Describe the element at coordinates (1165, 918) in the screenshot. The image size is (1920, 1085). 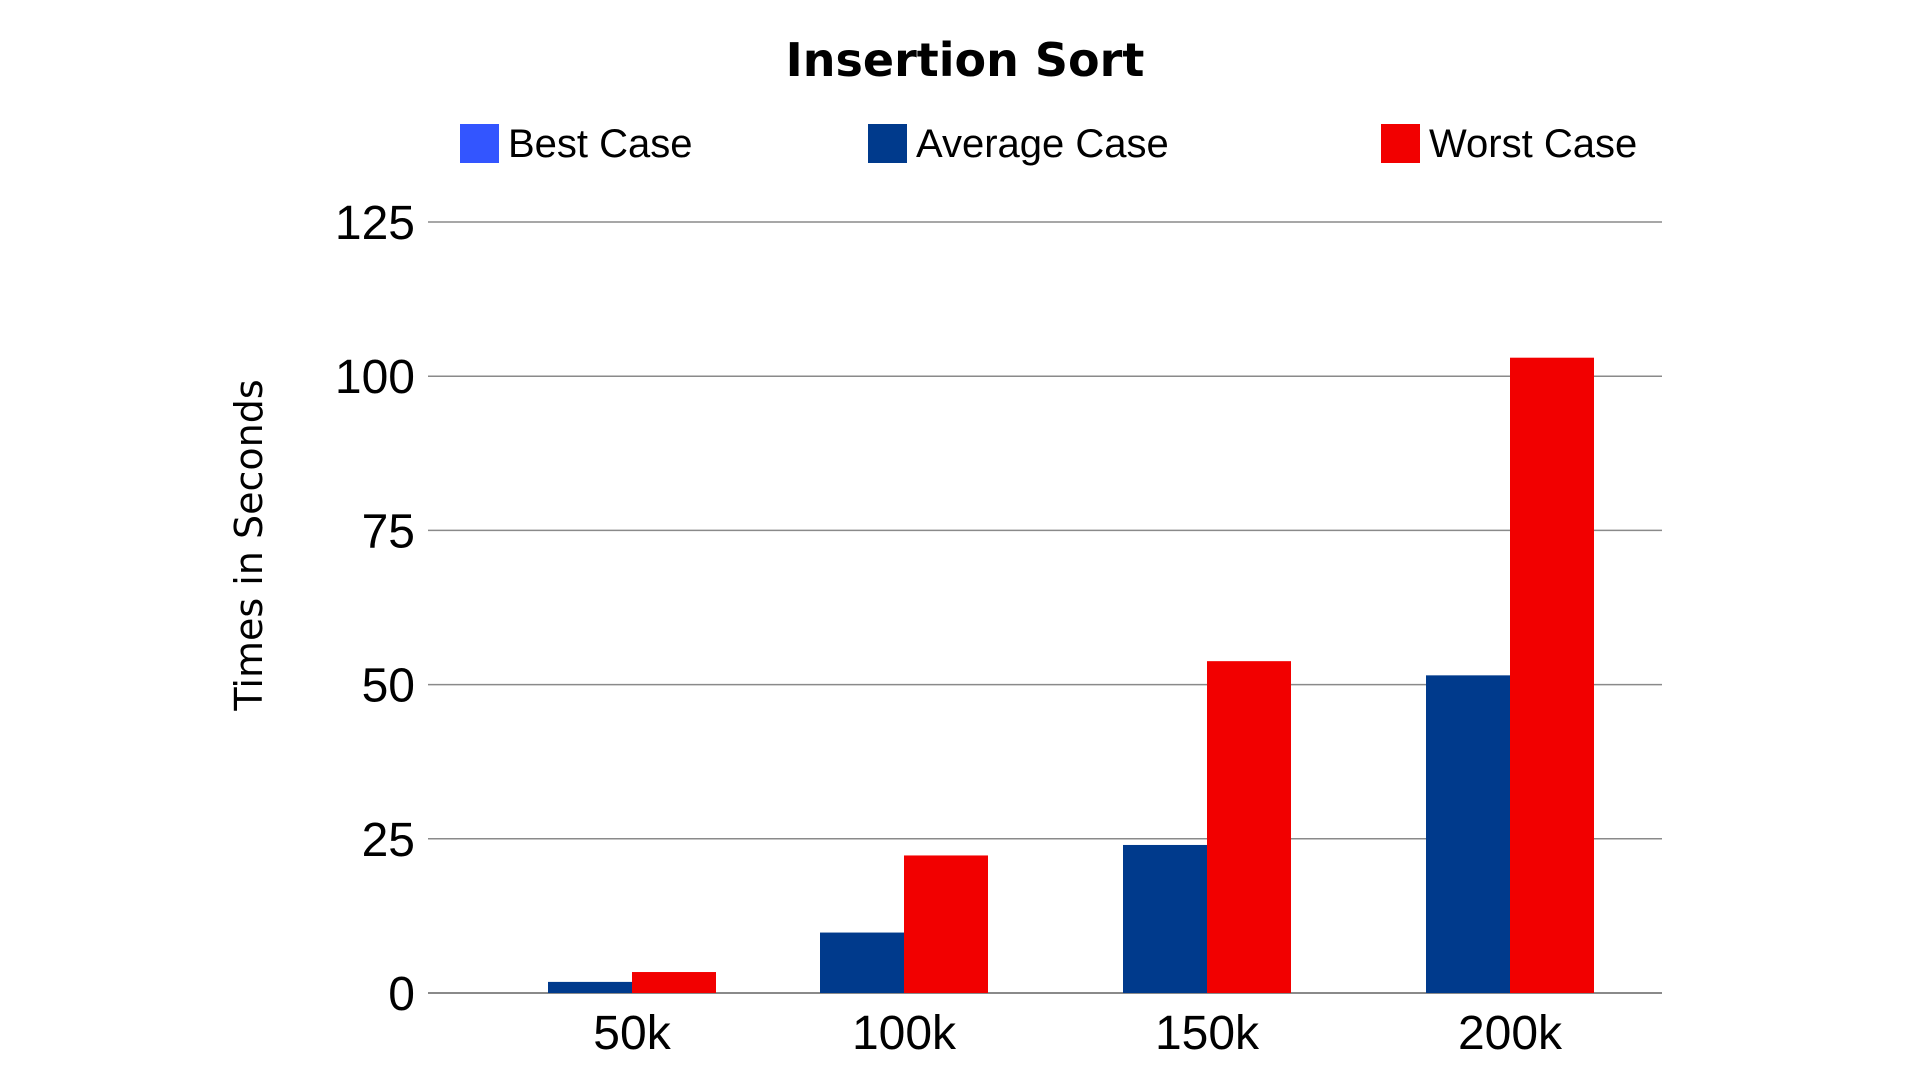
I see `bar-average-case-150k` at that location.